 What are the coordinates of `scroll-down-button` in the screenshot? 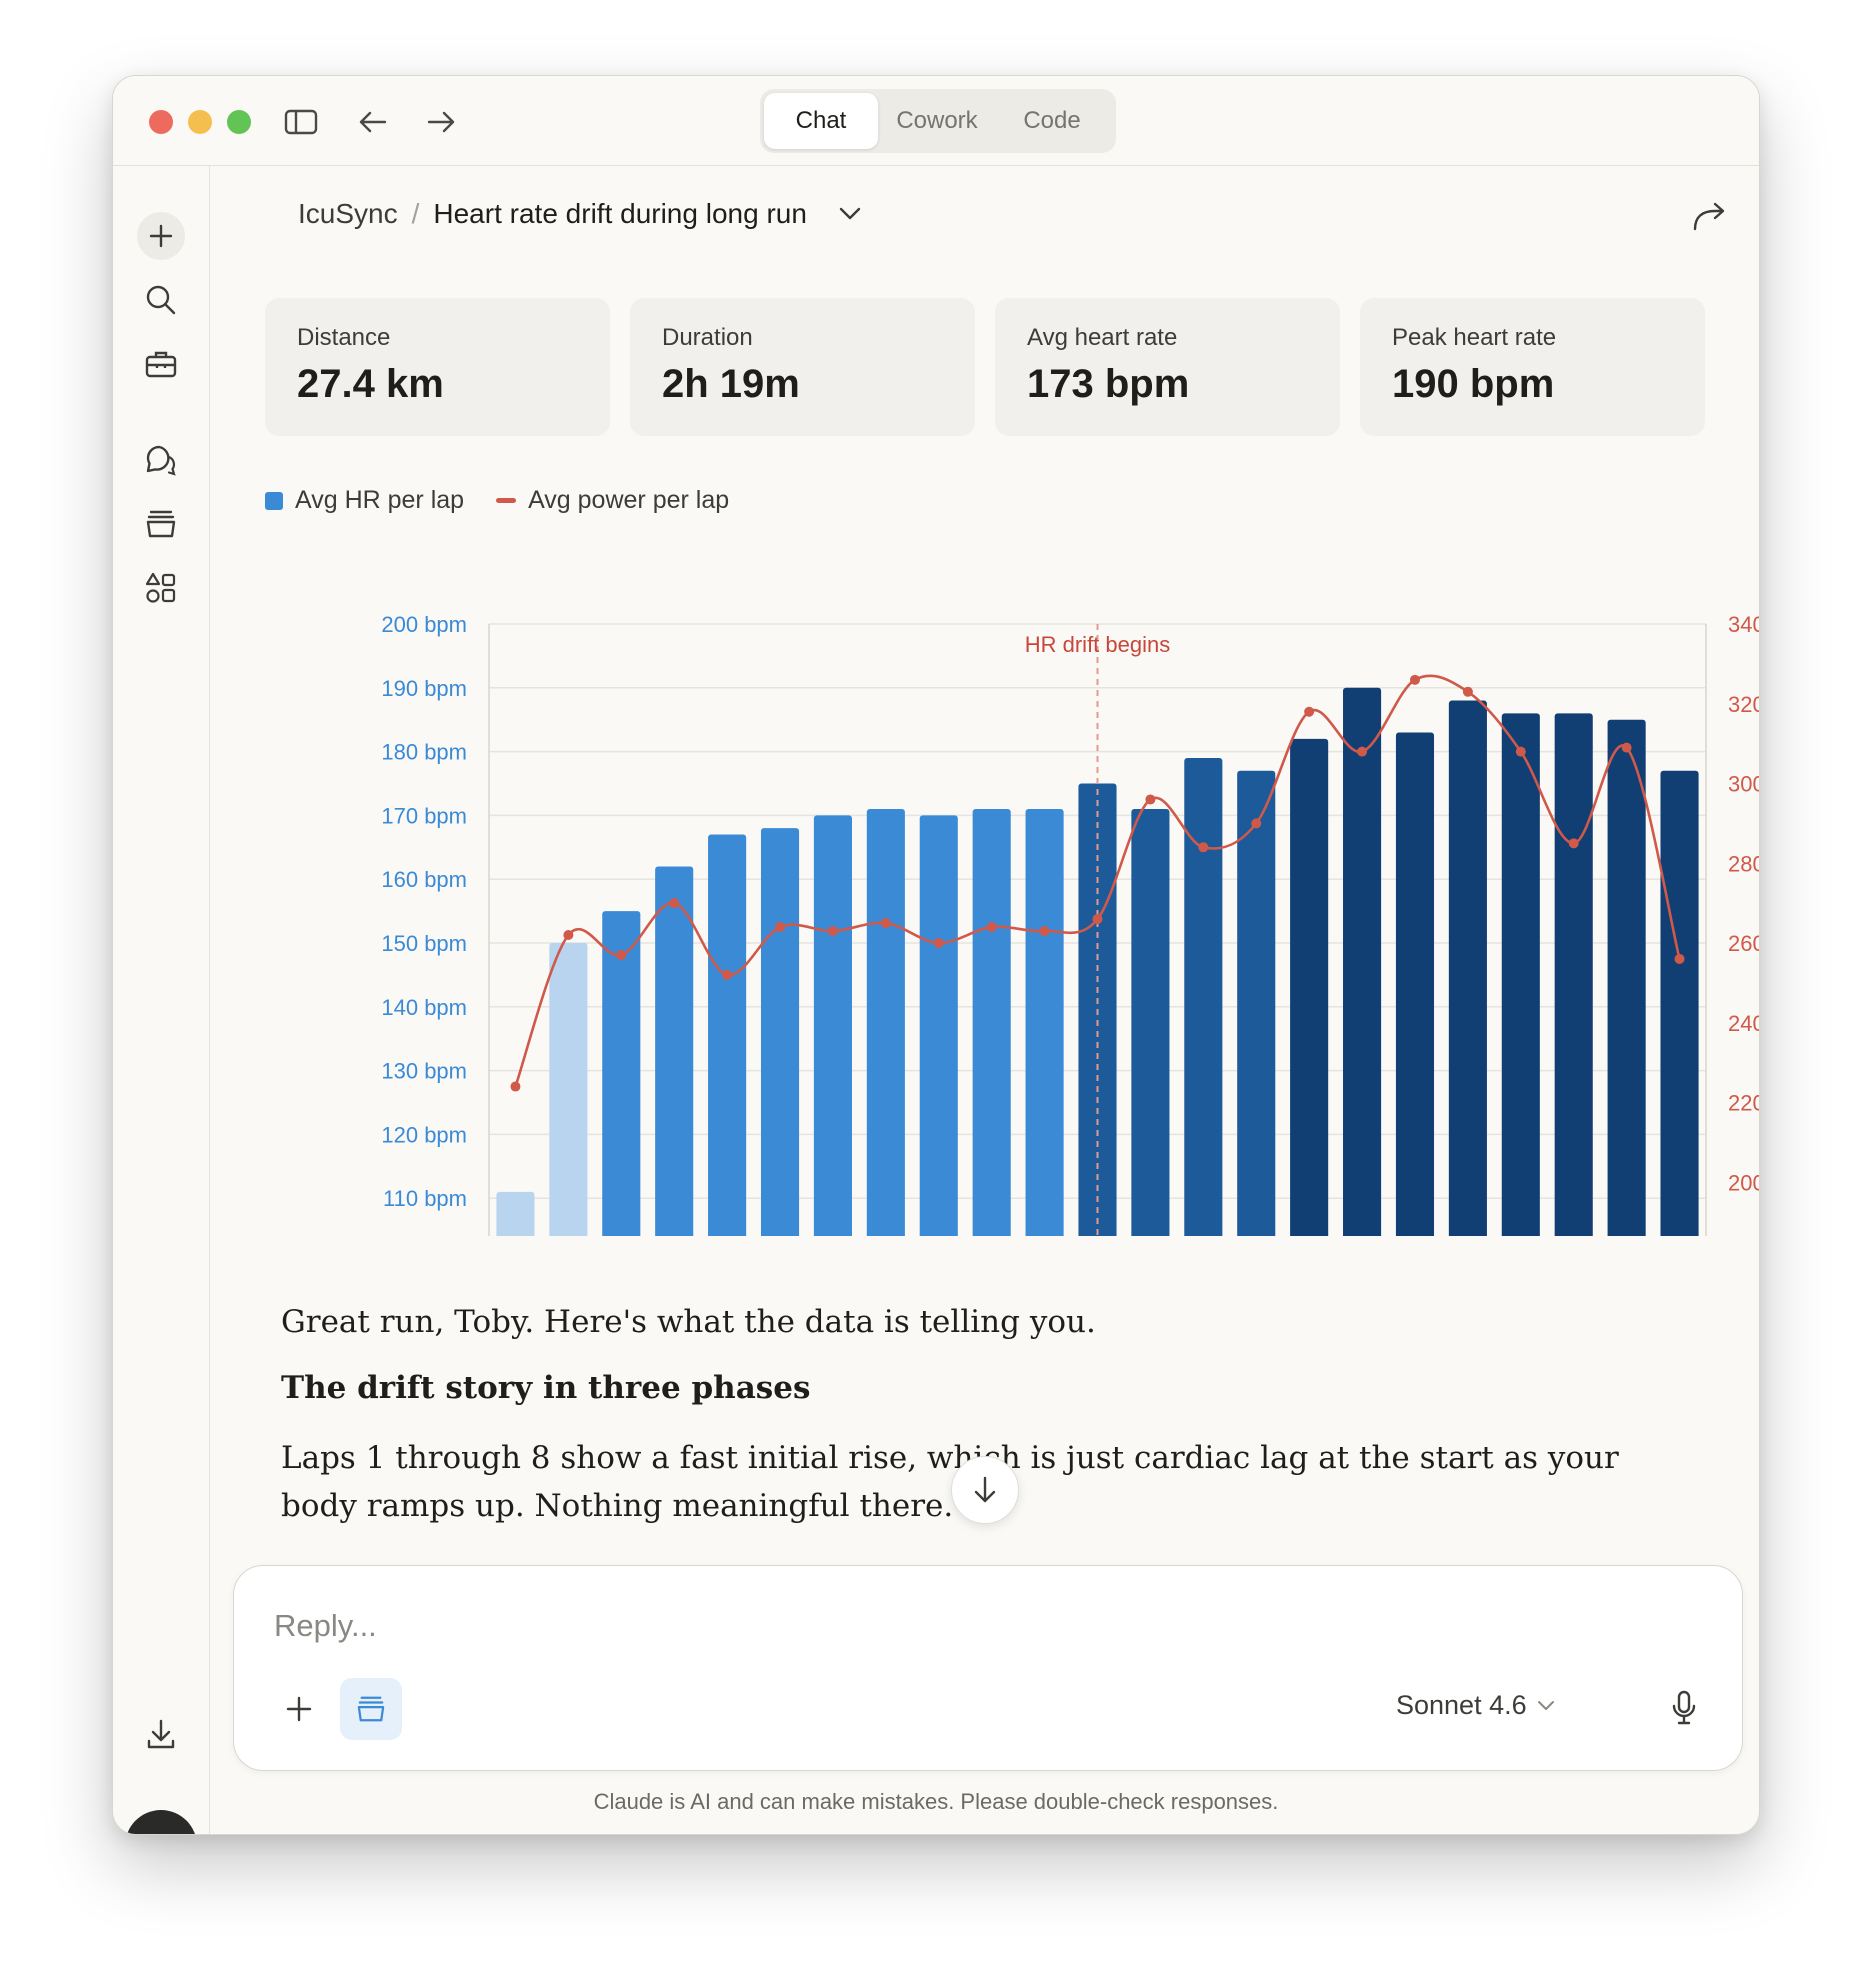 It's located at (985, 1490).